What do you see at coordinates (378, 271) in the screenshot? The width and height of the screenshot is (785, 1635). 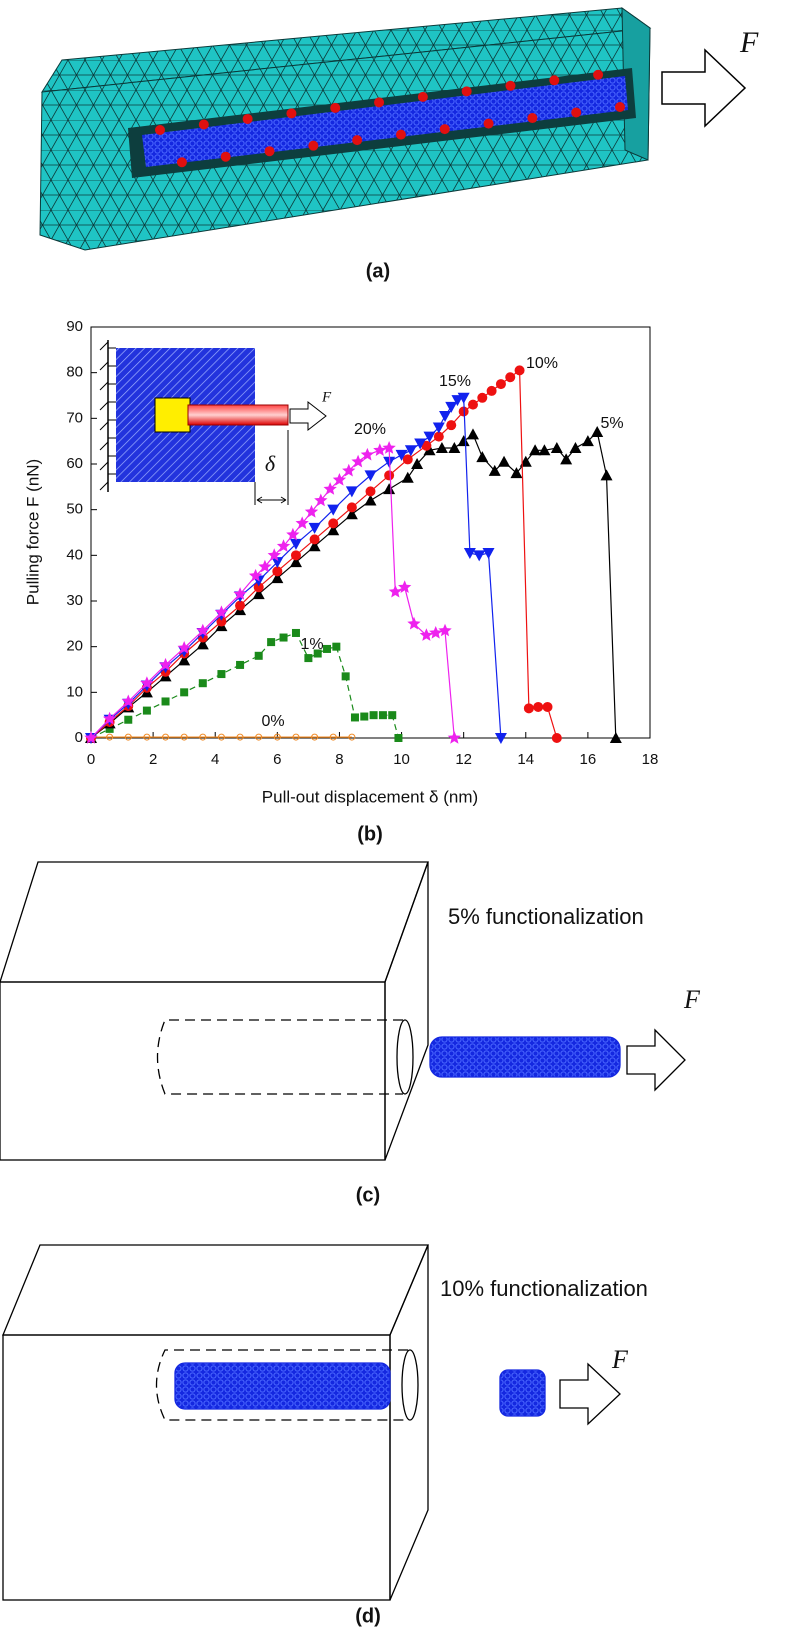 I see `panel-label: (a)` at bounding box center [378, 271].